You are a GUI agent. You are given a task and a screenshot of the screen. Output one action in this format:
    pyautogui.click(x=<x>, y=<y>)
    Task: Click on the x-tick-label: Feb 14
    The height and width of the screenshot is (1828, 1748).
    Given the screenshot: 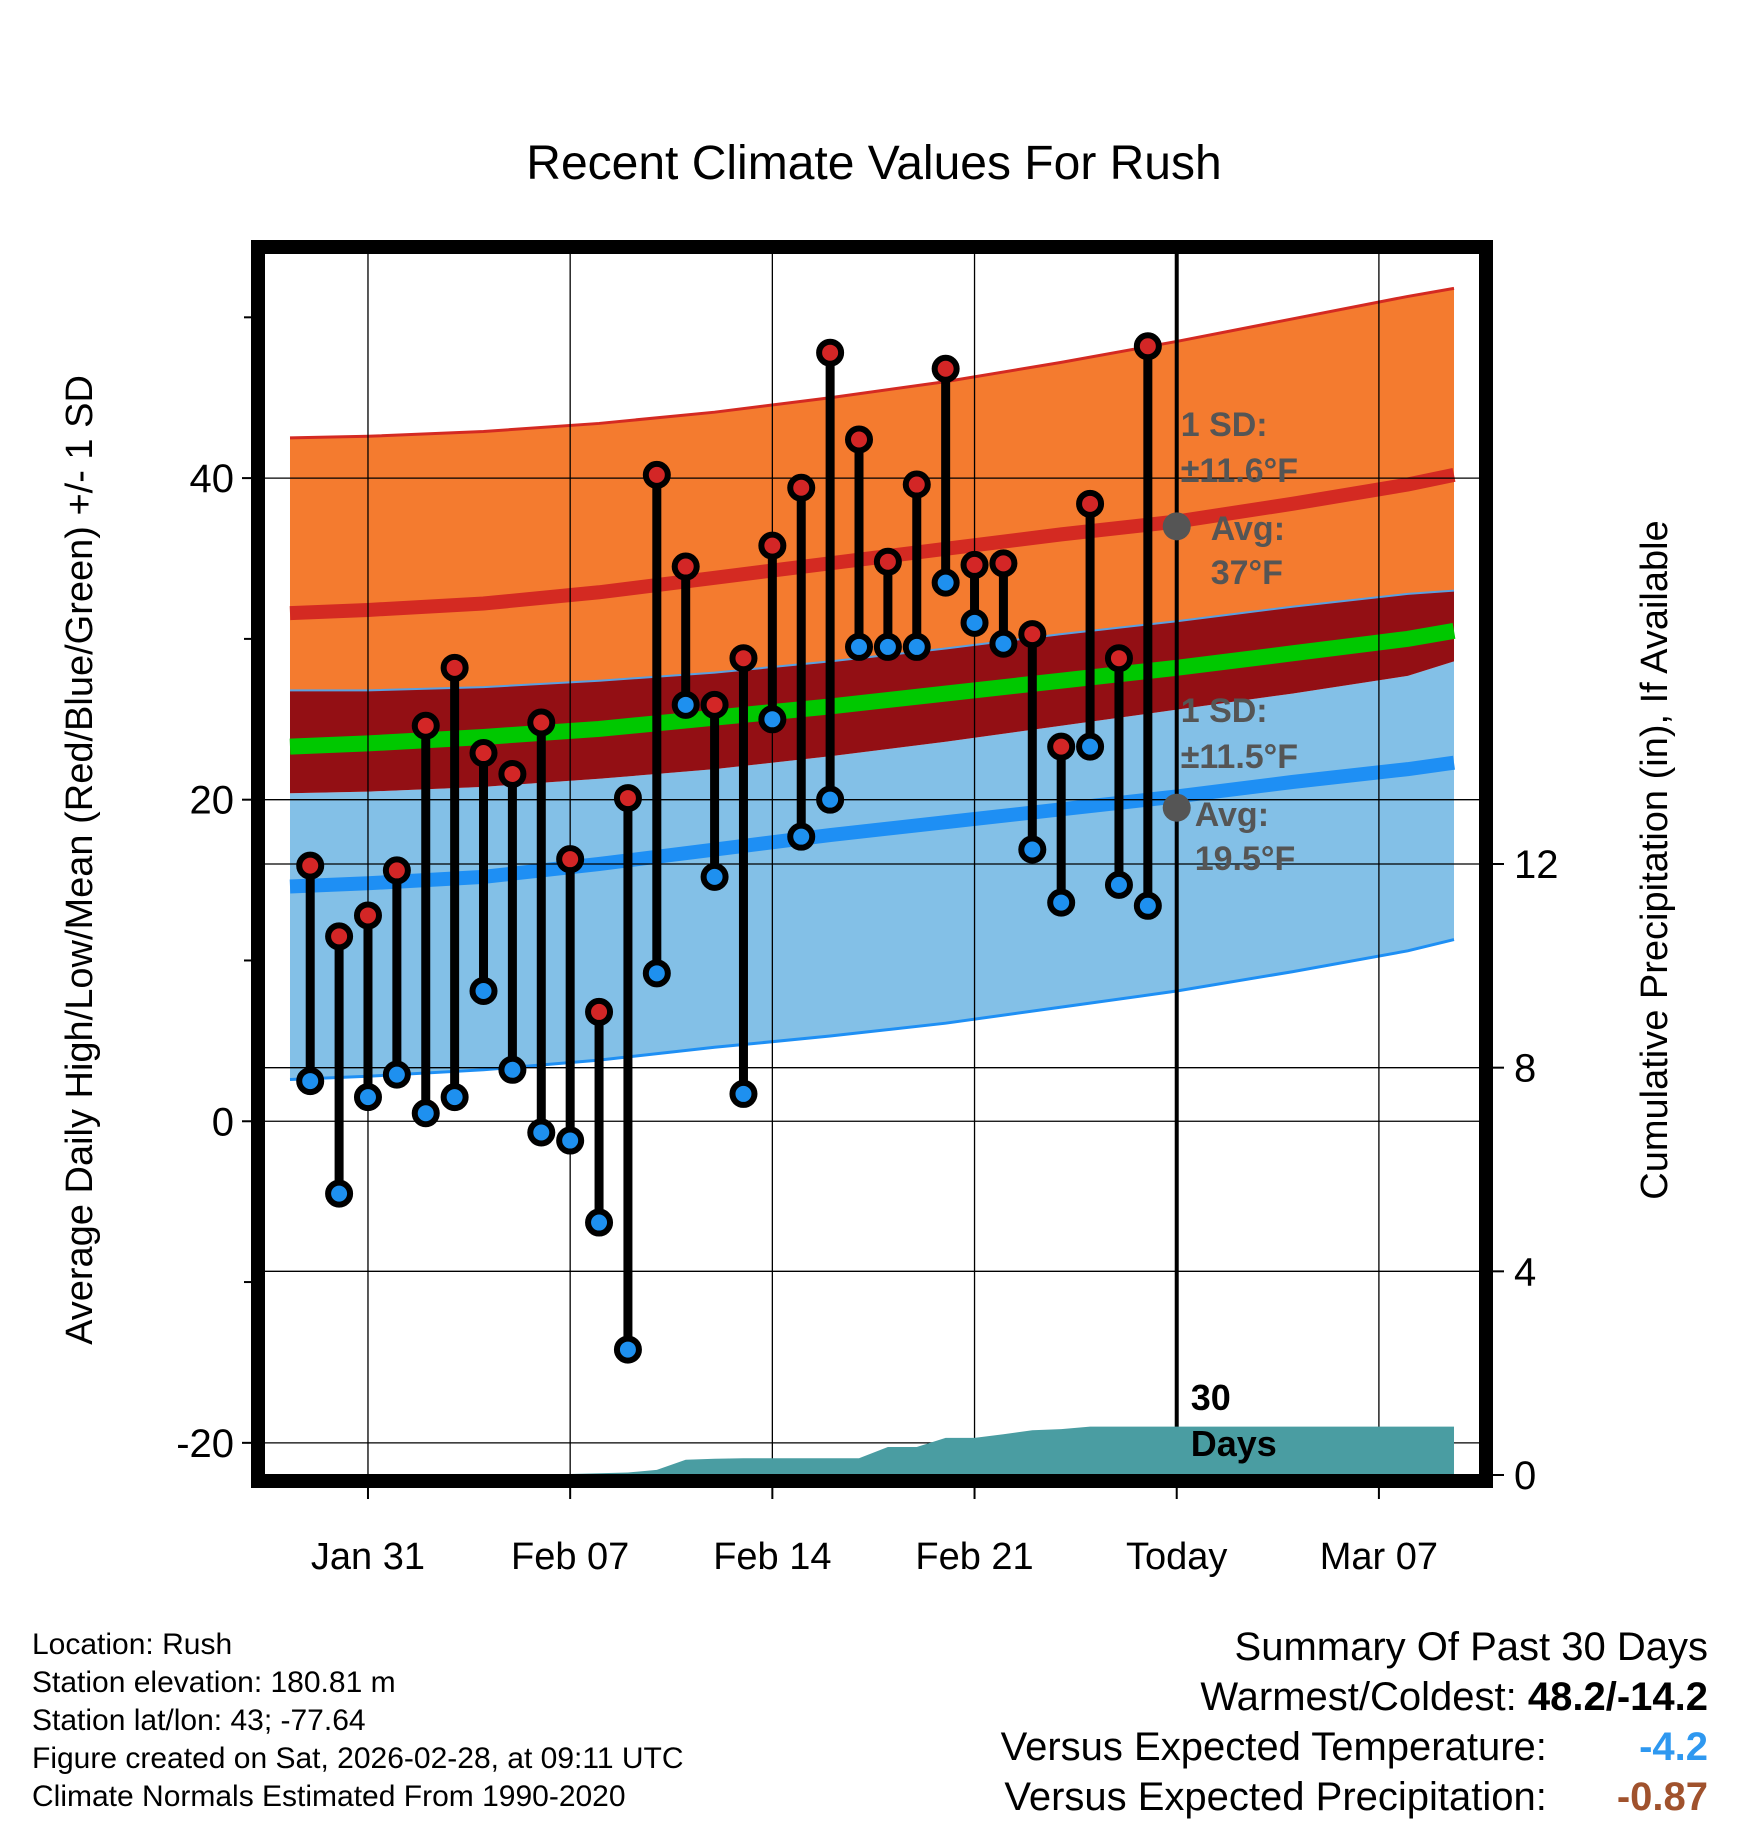 What is the action you would take?
    pyautogui.click(x=772, y=1557)
    